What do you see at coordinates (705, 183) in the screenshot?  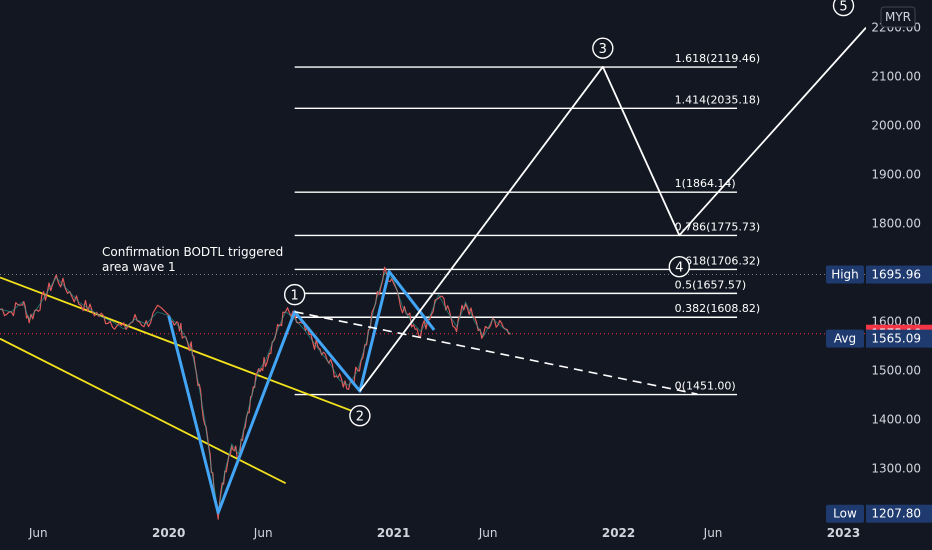 I see `fib-level-label: 1(1864.14)` at bounding box center [705, 183].